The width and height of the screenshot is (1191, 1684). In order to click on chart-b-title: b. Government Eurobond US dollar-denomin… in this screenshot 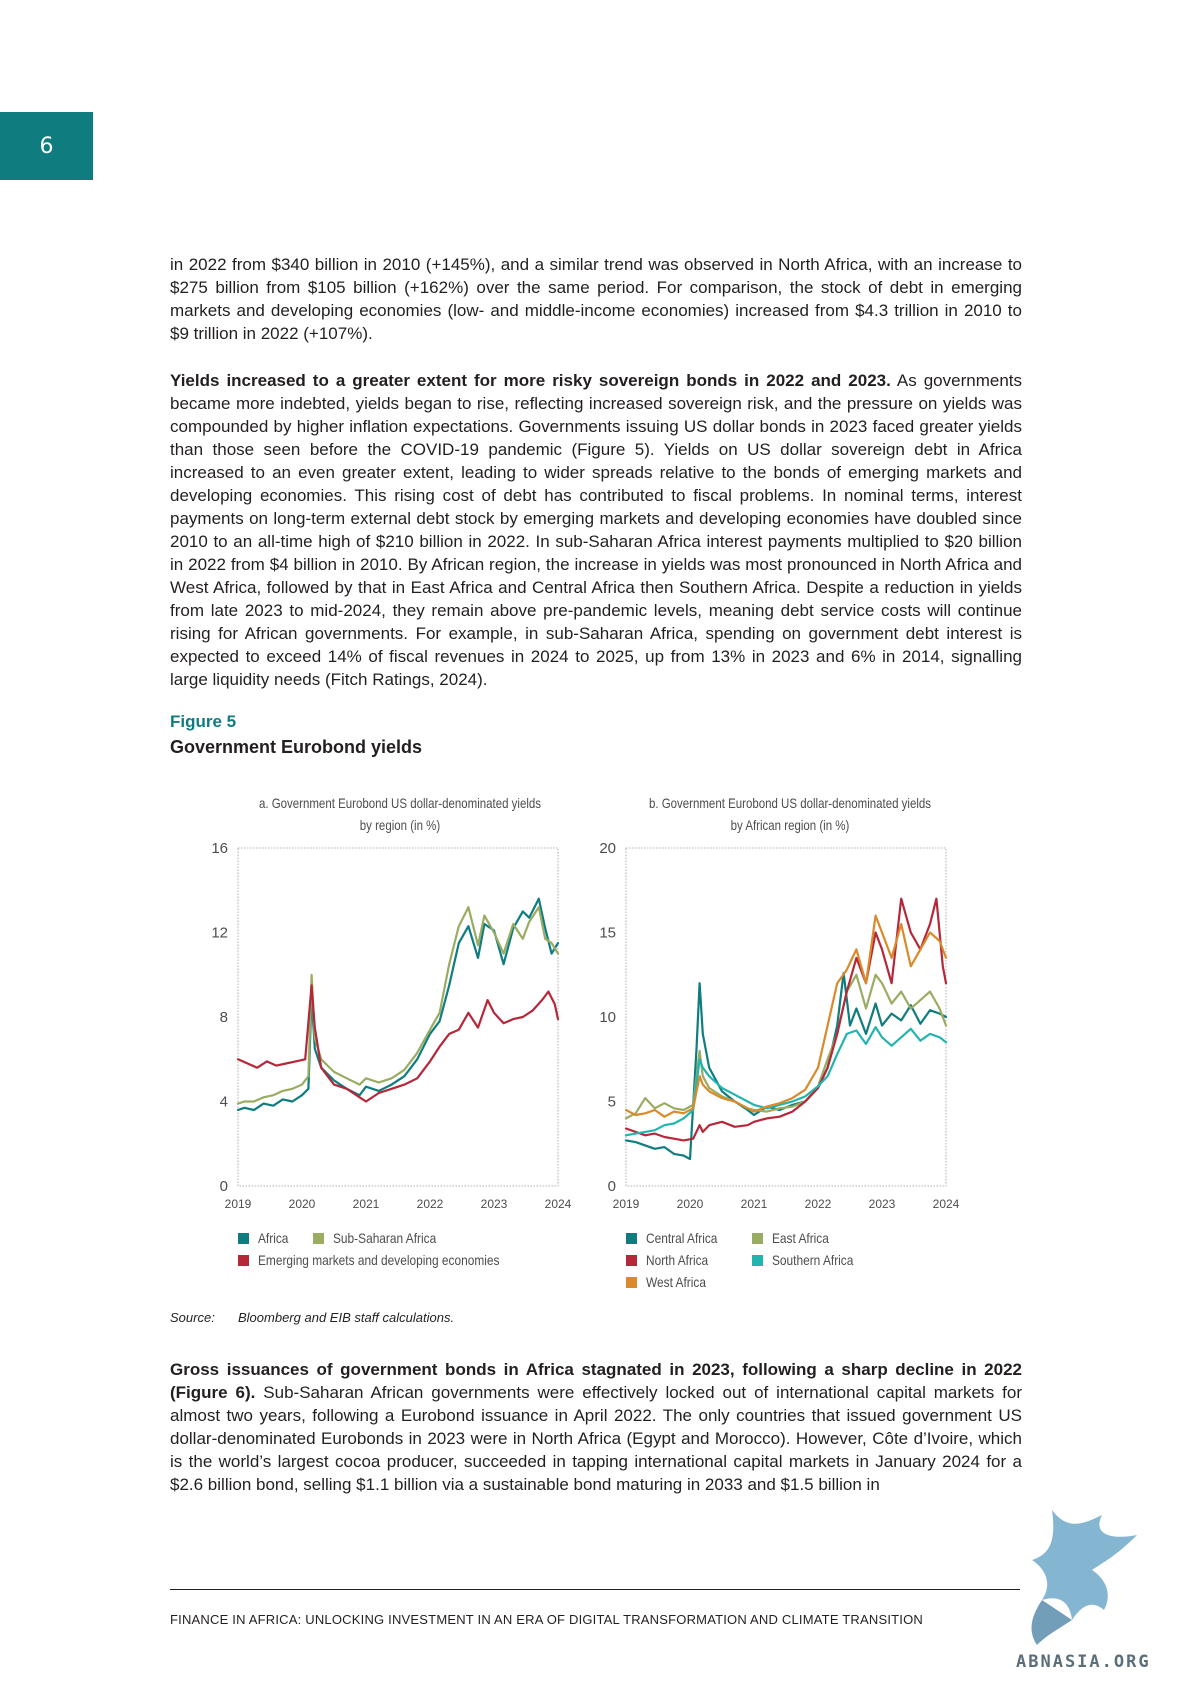, I will do `click(790, 814)`.